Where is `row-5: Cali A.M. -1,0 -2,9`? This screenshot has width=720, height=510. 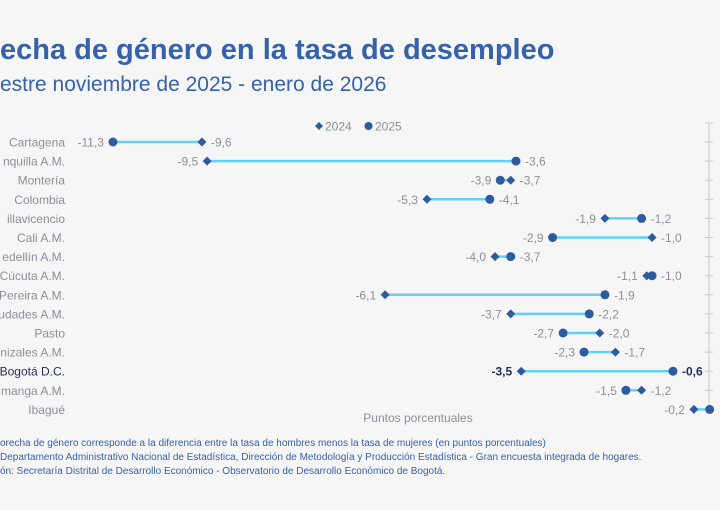 row-5: Cali A.M. -1,0 -2,9 is located at coordinates (349, 238).